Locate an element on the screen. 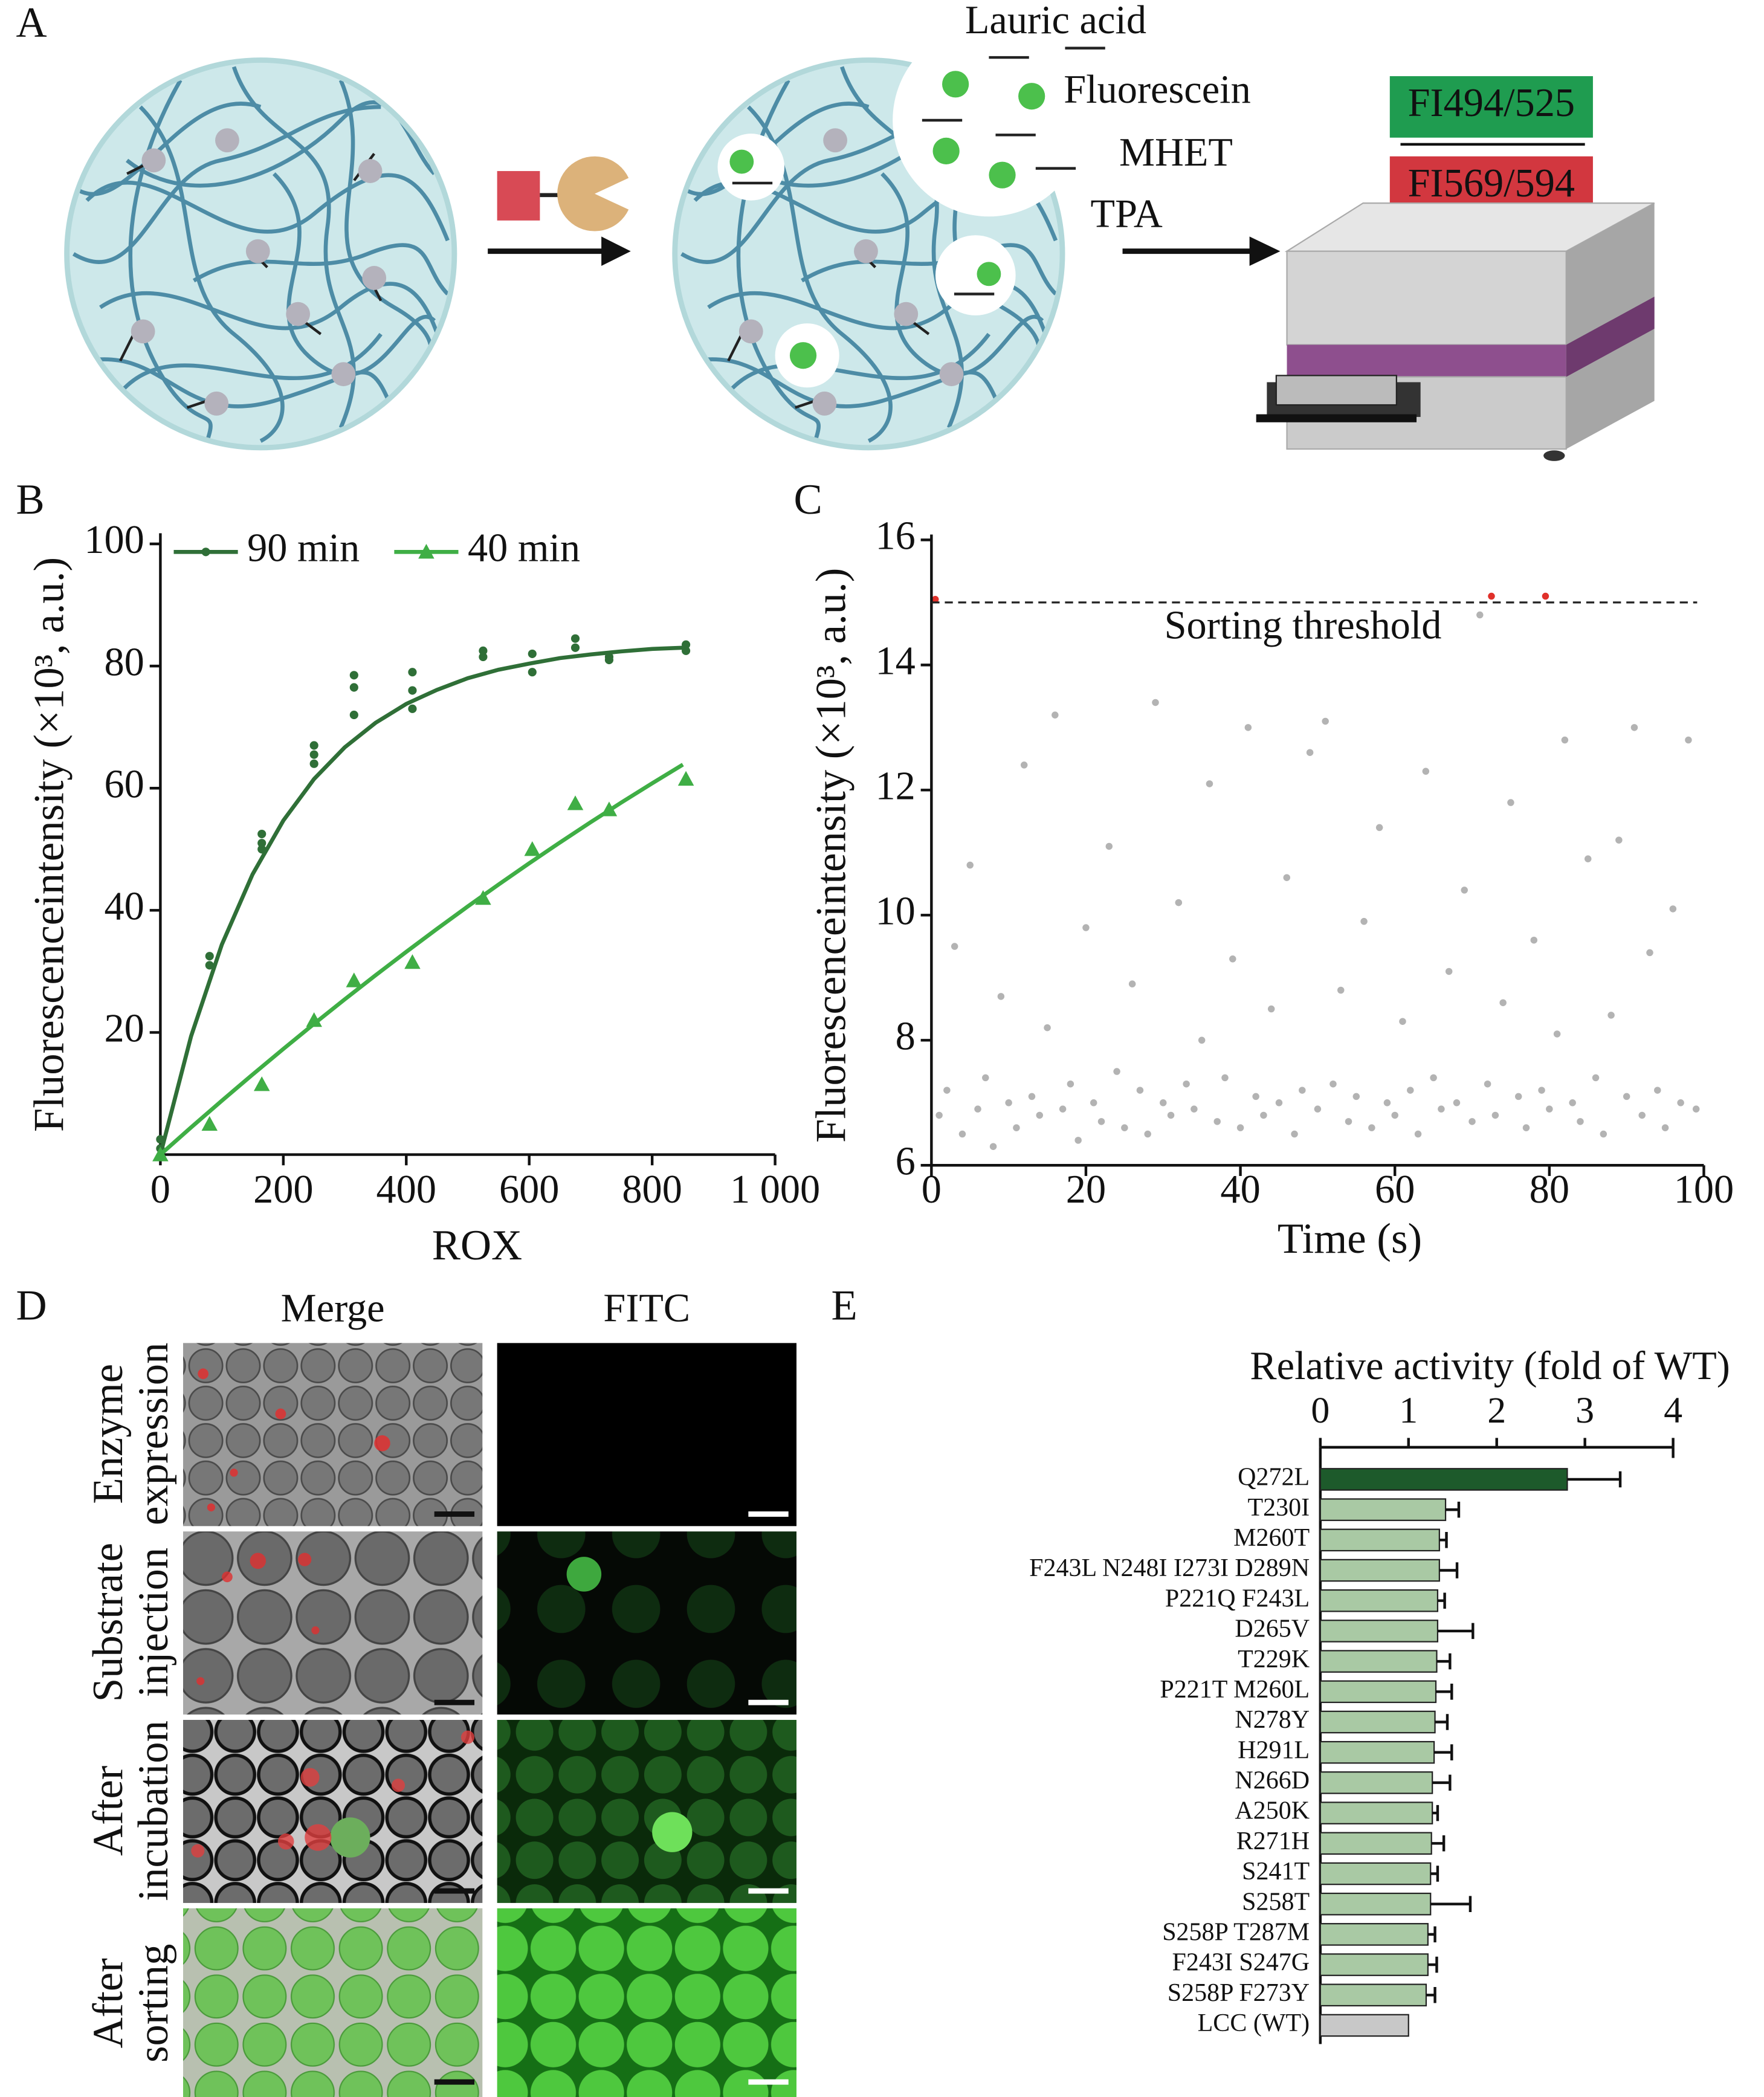 This screenshot has width=1764, height=2097. molecule-label: Lauric acid is located at coordinates (1055, 21).